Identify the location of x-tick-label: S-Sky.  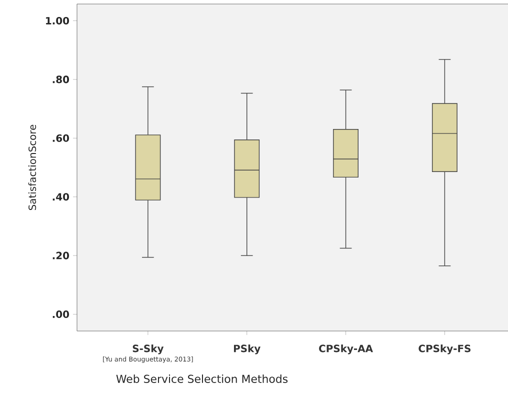
(148, 349).